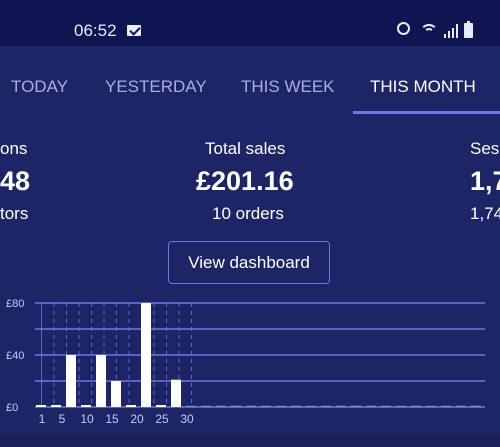  What do you see at coordinates (187, 419) in the screenshot?
I see `x-tick-label: 30` at bounding box center [187, 419].